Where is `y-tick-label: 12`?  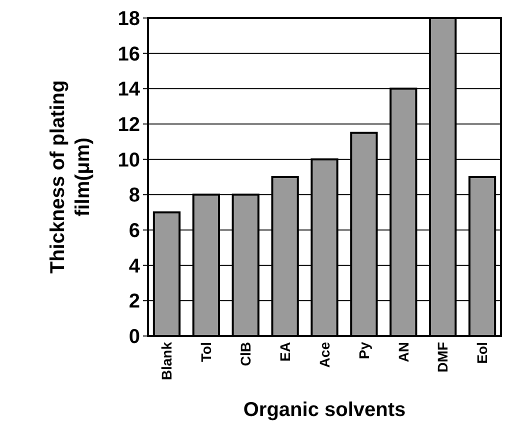 y-tick-label: 12 is located at coordinates (129, 125).